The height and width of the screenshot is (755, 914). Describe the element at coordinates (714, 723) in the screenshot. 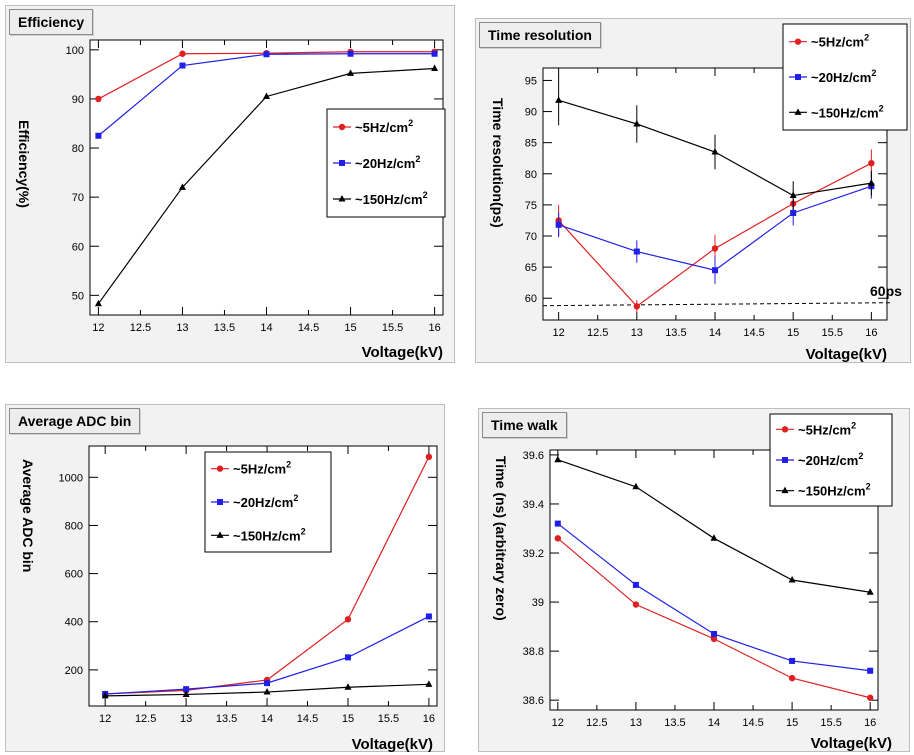

I see `x-tick-label: 14` at that location.